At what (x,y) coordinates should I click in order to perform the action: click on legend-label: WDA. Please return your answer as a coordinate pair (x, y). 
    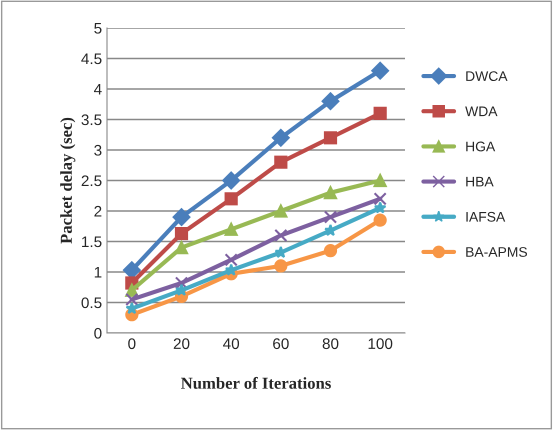
    Looking at the image, I should click on (481, 111).